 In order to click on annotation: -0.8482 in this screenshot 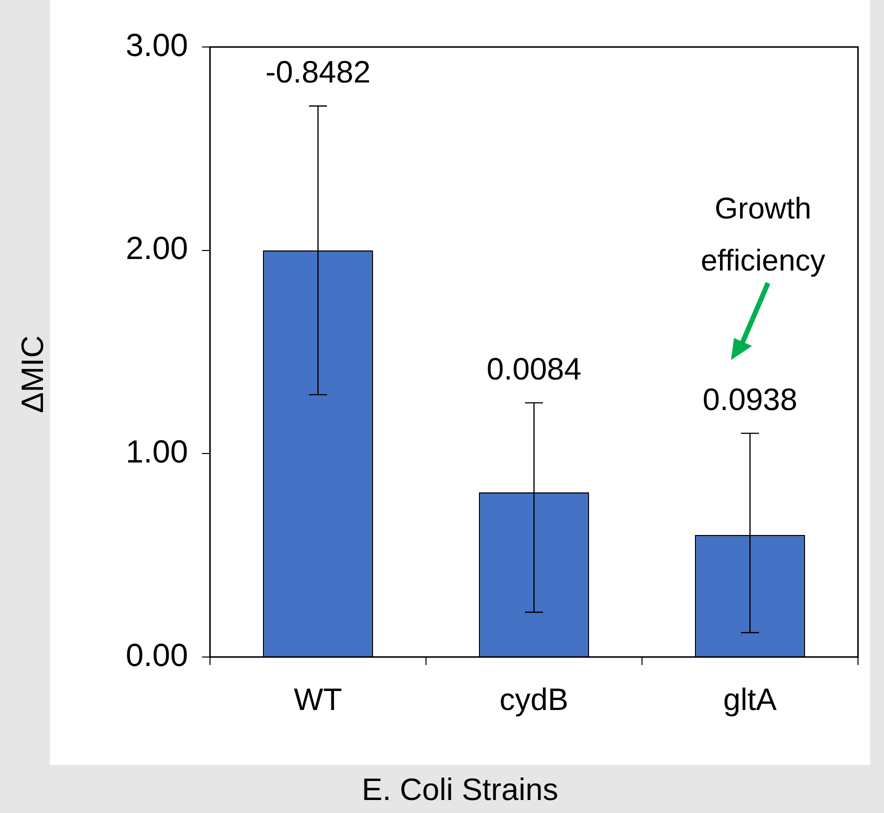, I will do `click(318, 72)`.